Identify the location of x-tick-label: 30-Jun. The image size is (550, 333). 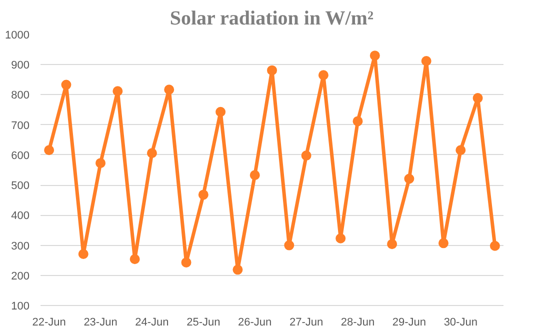
(461, 322).